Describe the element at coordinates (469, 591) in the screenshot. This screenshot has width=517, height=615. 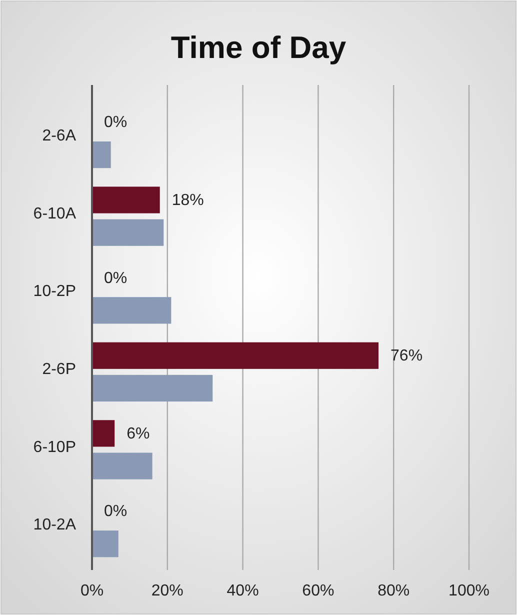
I see `x-tick-label: 100%` at that location.